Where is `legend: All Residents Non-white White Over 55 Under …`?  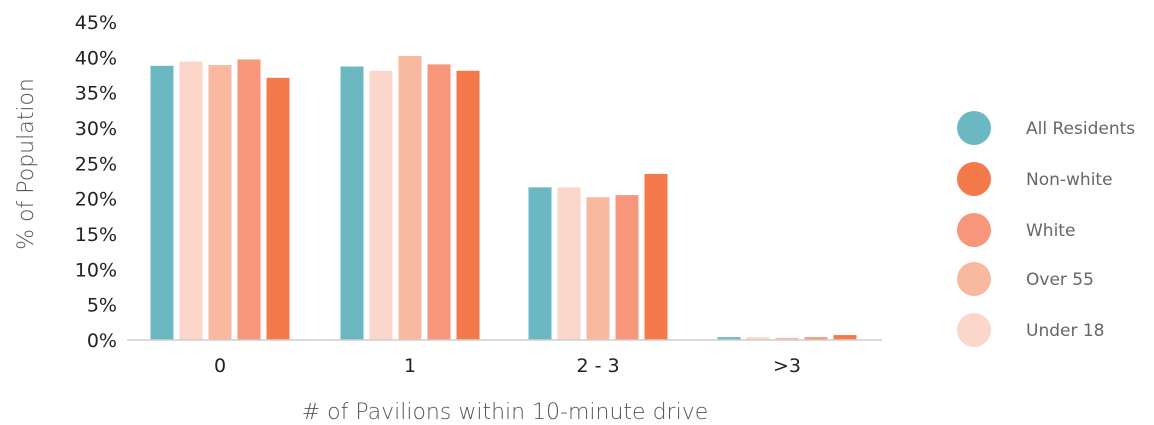 legend: All Residents Non-white White Over 55 Under … is located at coordinates (1046, 229).